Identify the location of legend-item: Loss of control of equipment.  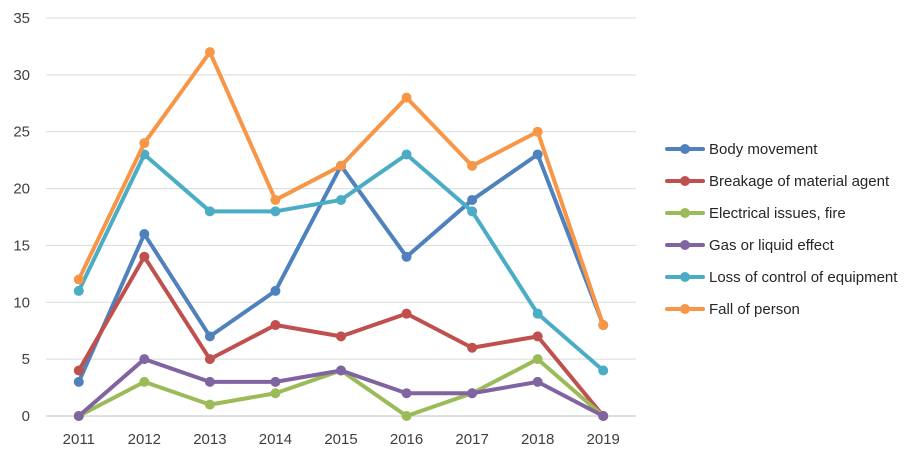
(781, 277).